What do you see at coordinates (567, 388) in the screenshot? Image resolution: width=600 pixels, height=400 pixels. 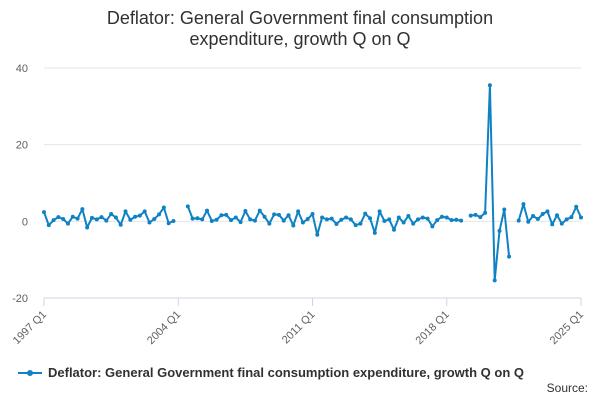 I see `source-label: Source:` at bounding box center [567, 388].